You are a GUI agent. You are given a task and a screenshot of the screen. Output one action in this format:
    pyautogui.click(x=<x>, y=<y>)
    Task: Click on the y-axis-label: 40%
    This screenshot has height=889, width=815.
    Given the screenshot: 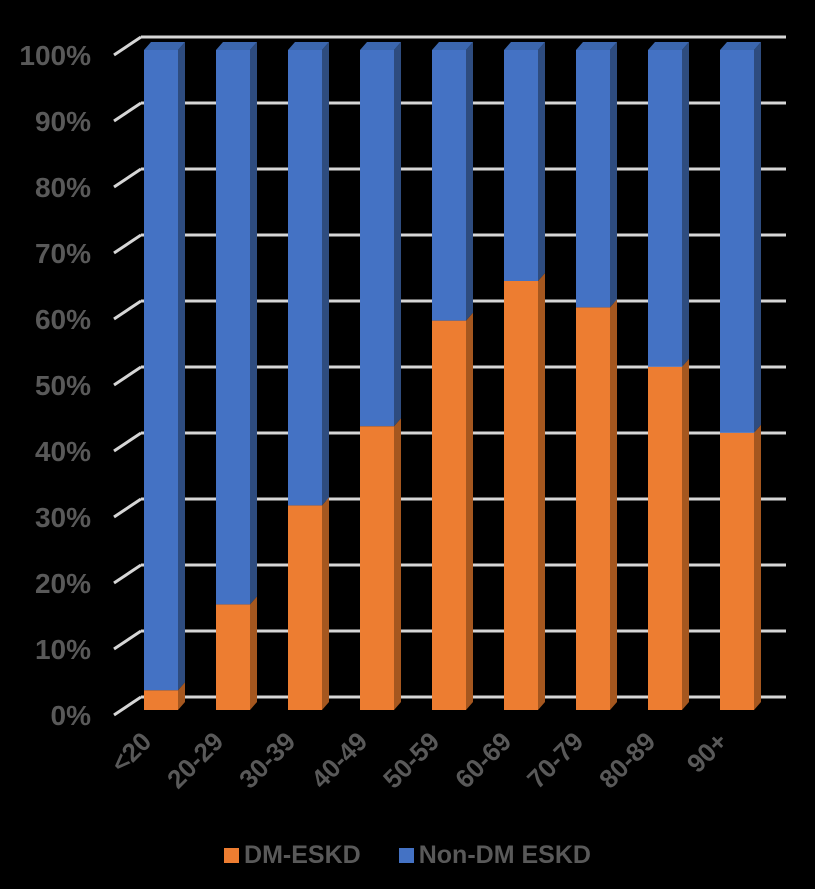 What is the action you would take?
    pyautogui.click(x=63, y=451)
    